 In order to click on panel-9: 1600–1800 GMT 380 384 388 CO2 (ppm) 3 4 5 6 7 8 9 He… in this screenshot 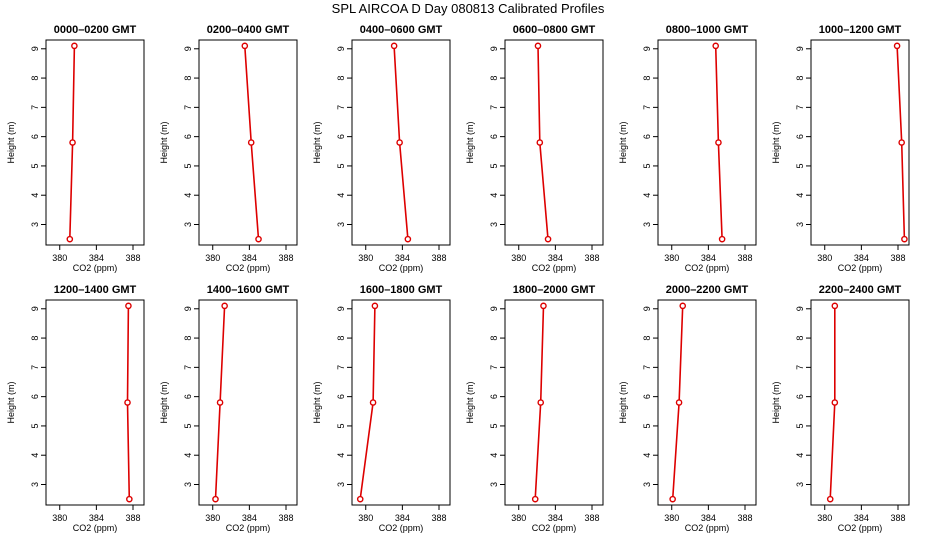, I will do `click(381, 408)`.